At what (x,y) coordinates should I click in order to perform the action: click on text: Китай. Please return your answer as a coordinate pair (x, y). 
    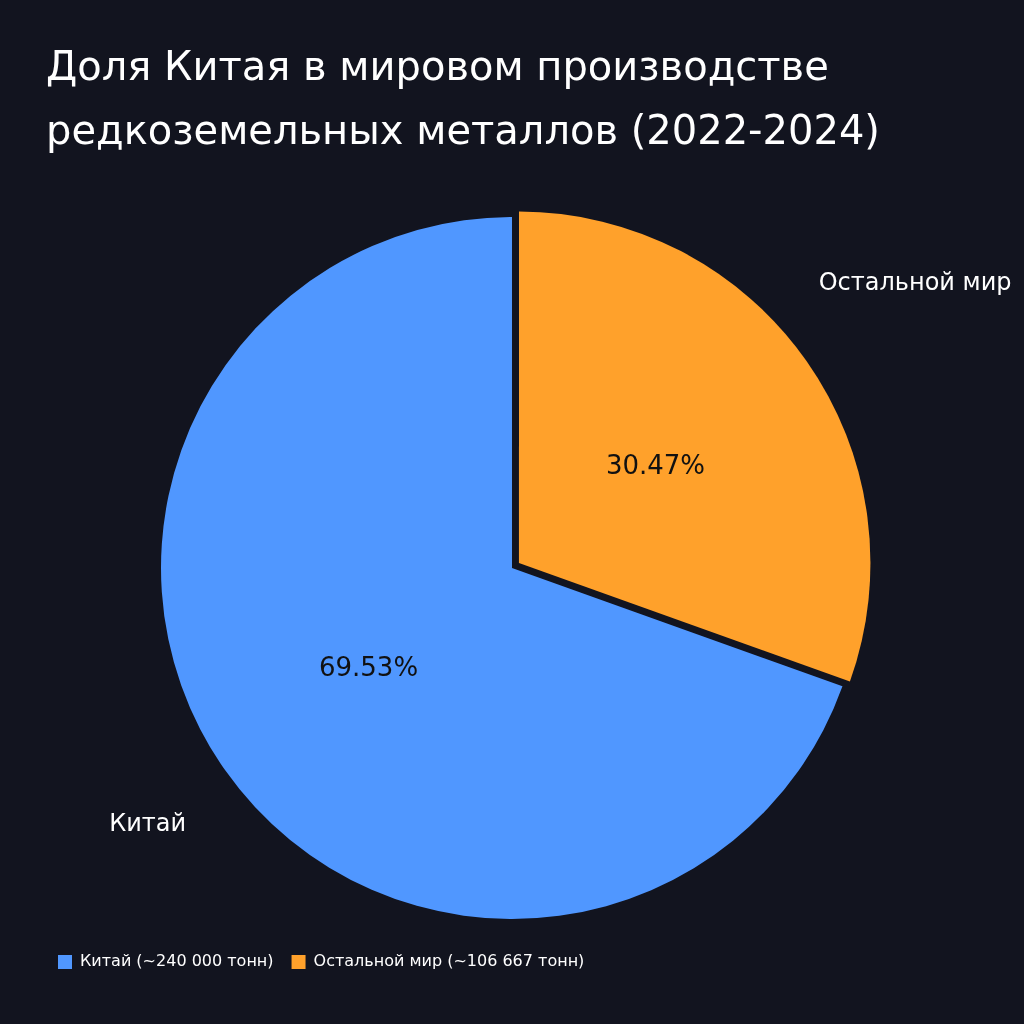
    Looking at the image, I should click on (148, 822).